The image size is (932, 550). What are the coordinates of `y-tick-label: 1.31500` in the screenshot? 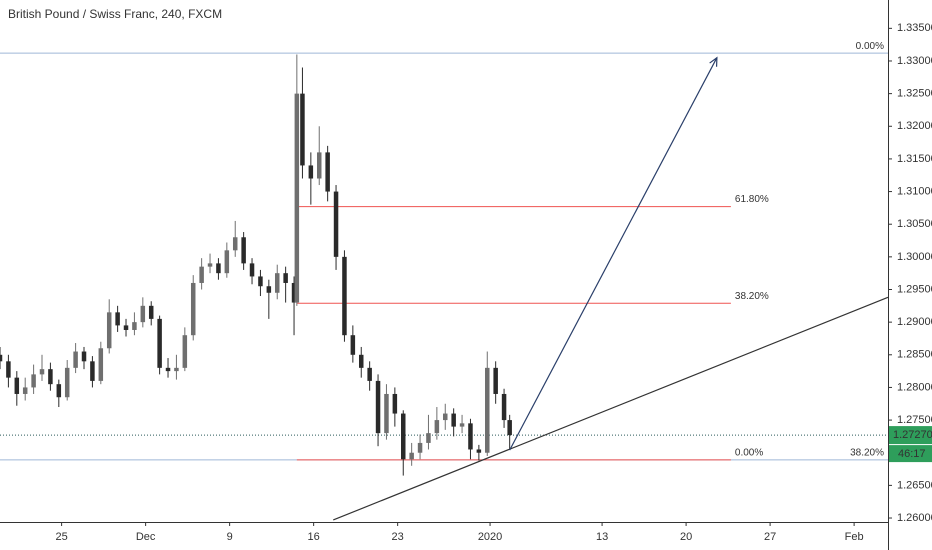 It's located at (914, 159).